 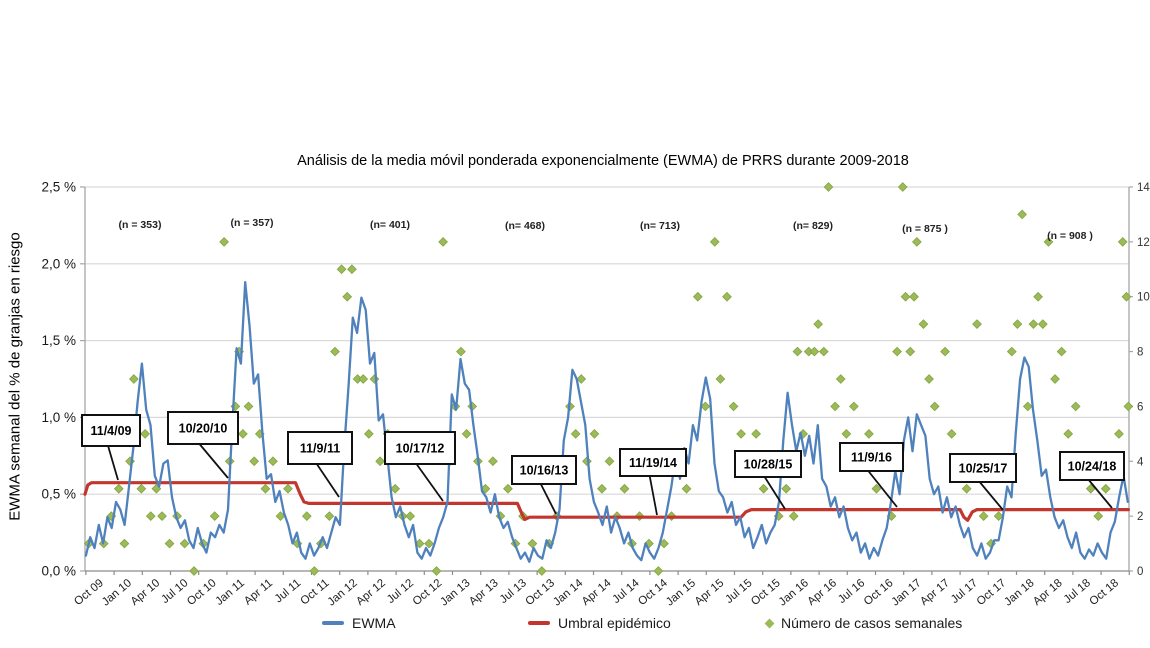 I want to click on svg-text: Apr 15, so click(x=710, y=592).